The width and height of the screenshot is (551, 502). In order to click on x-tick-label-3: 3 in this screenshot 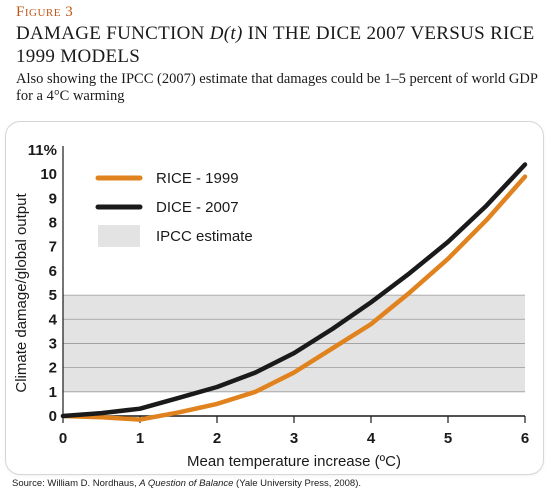, I will do `click(294, 438)`.